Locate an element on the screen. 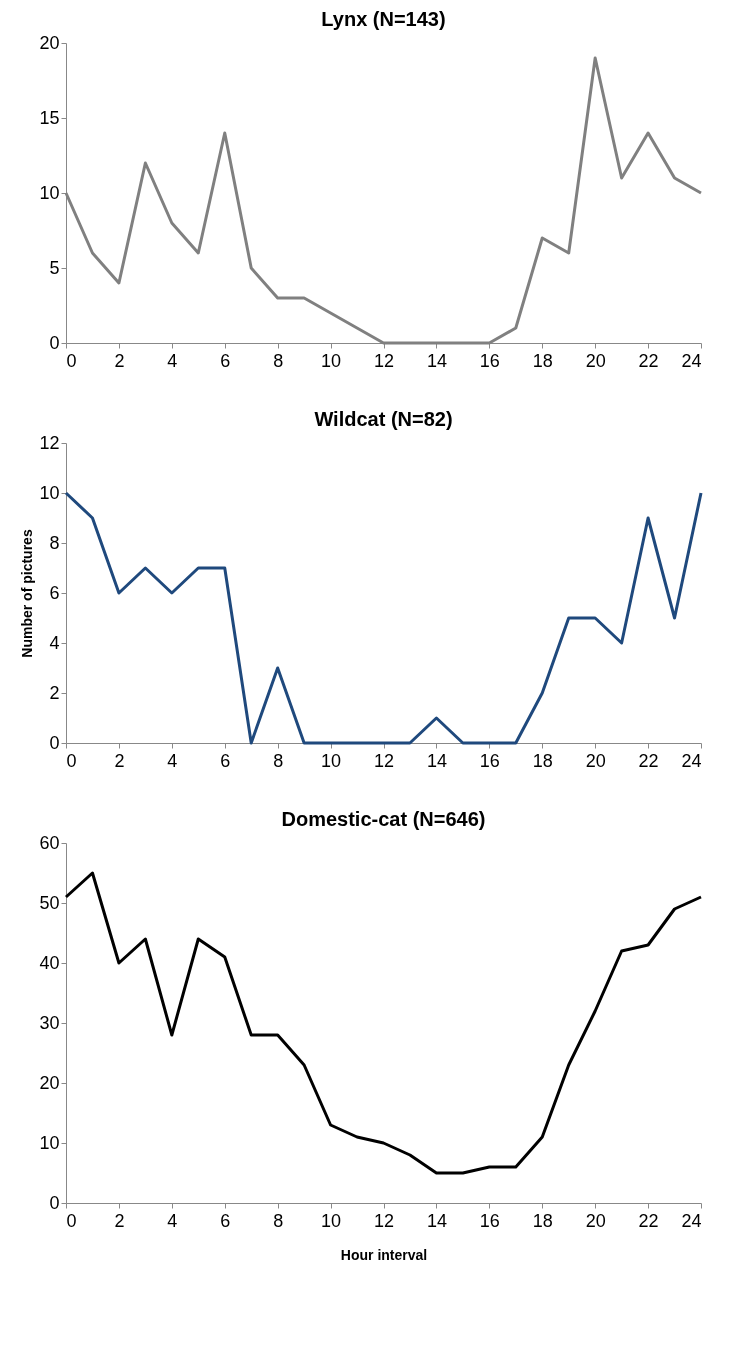 The image size is (748, 1372). y-axis-title: Number of pictures is located at coordinates (27, 593).